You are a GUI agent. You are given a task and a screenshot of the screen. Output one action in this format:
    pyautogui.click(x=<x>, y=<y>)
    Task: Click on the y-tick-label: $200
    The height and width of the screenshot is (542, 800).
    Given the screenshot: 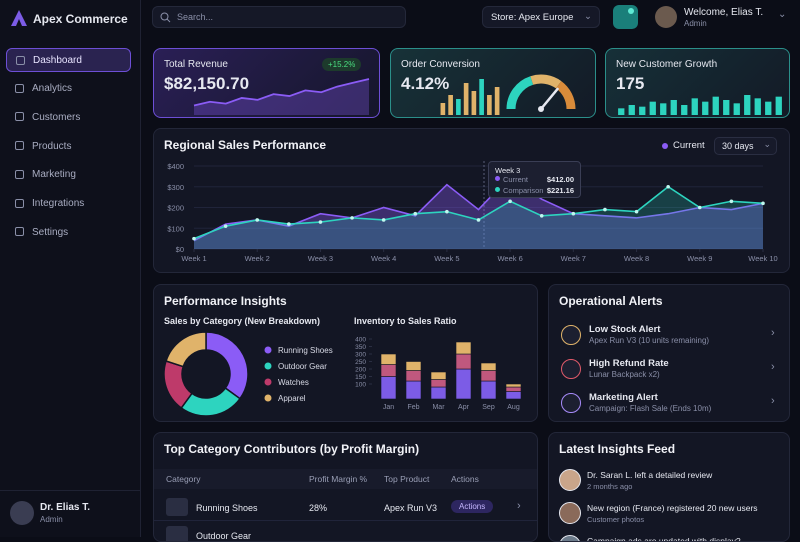 What is the action you would take?
    pyautogui.click(x=175, y=208)
    